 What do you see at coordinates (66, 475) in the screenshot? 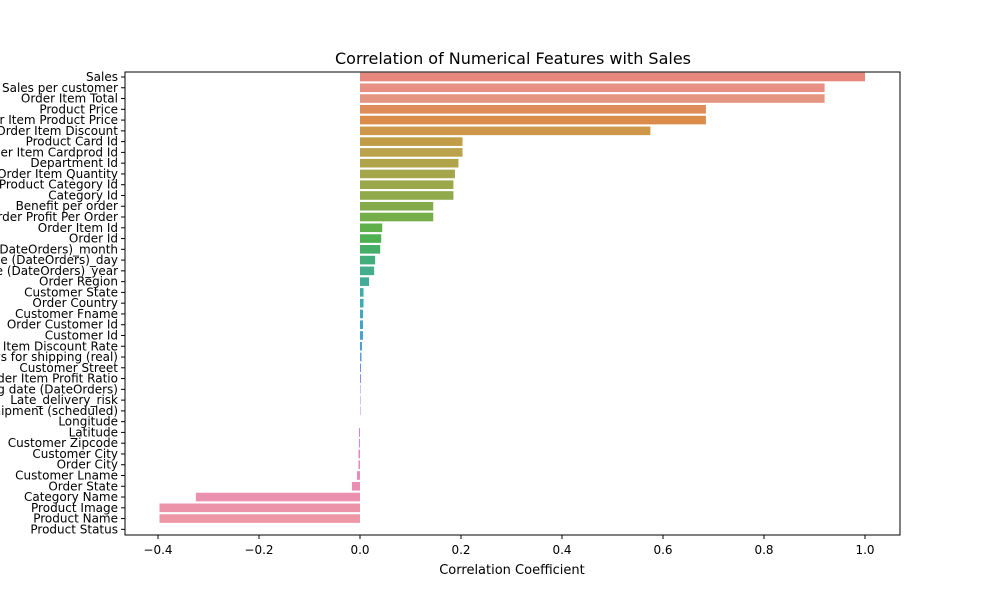
I see `y-tick-label: Customer Lname` at bounding box center [66, 475].